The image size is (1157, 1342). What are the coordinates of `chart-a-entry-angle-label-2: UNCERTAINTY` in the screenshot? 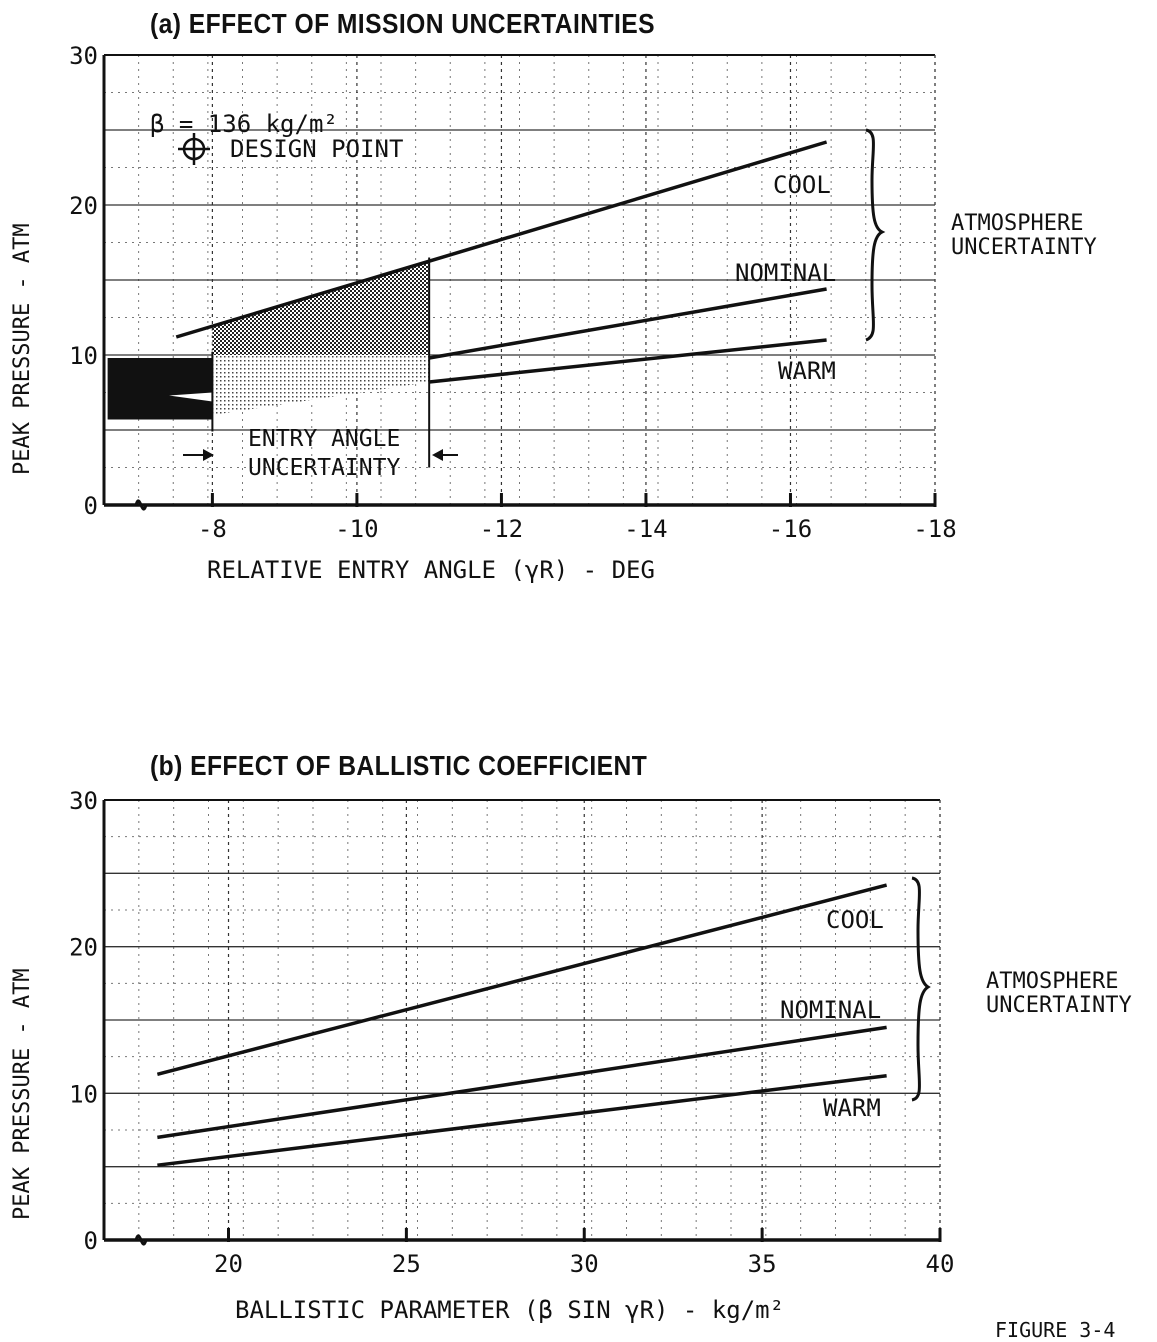 It's located at (324, 468).